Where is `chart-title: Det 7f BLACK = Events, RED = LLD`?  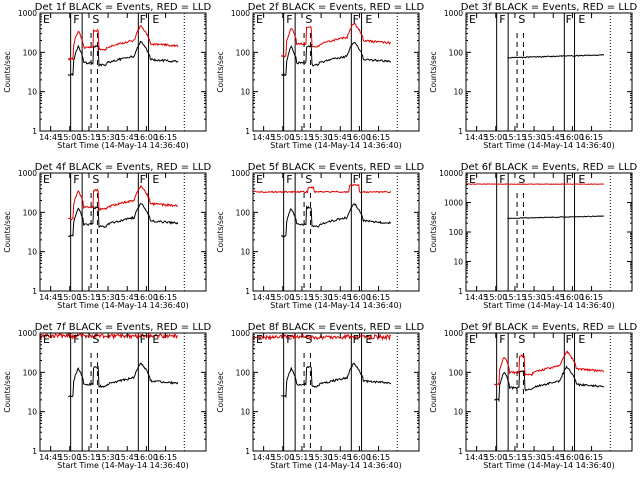
chart-title: Det 7f BLACK = Events, RED = LLD is located at coordinates (123, 327).